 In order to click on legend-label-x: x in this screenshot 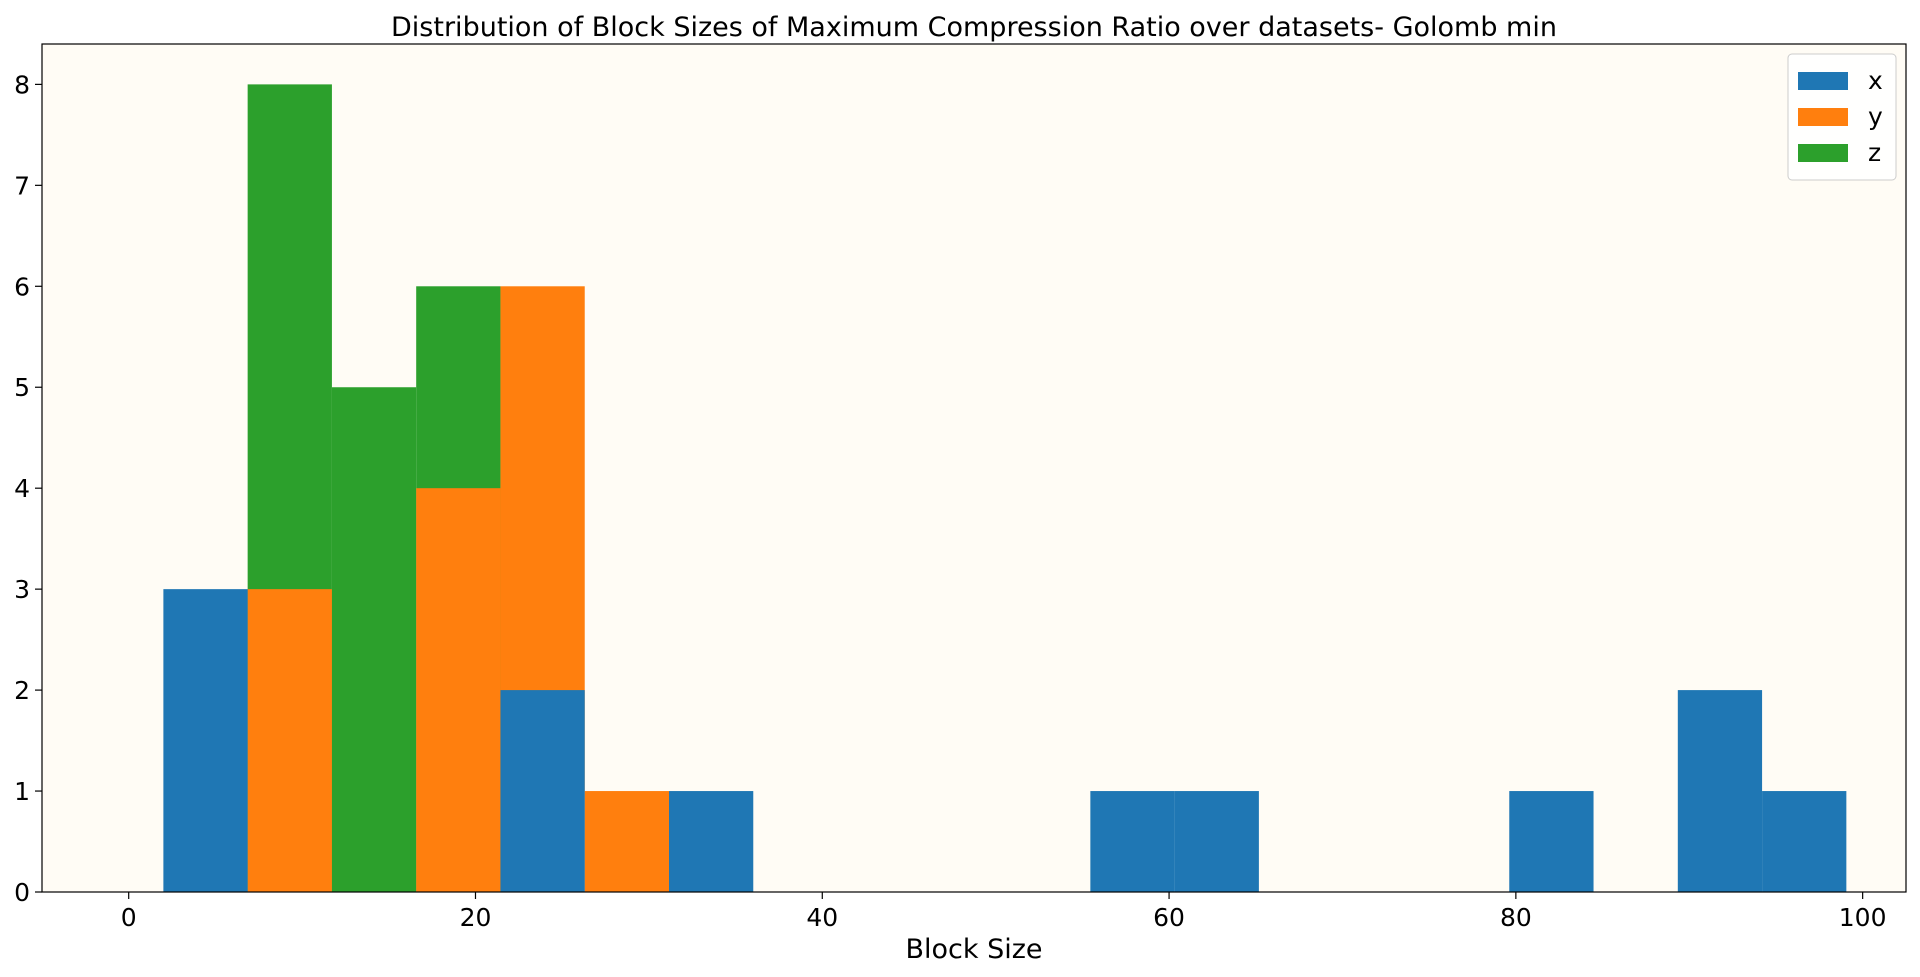, I will do `click(1875, 80)`.